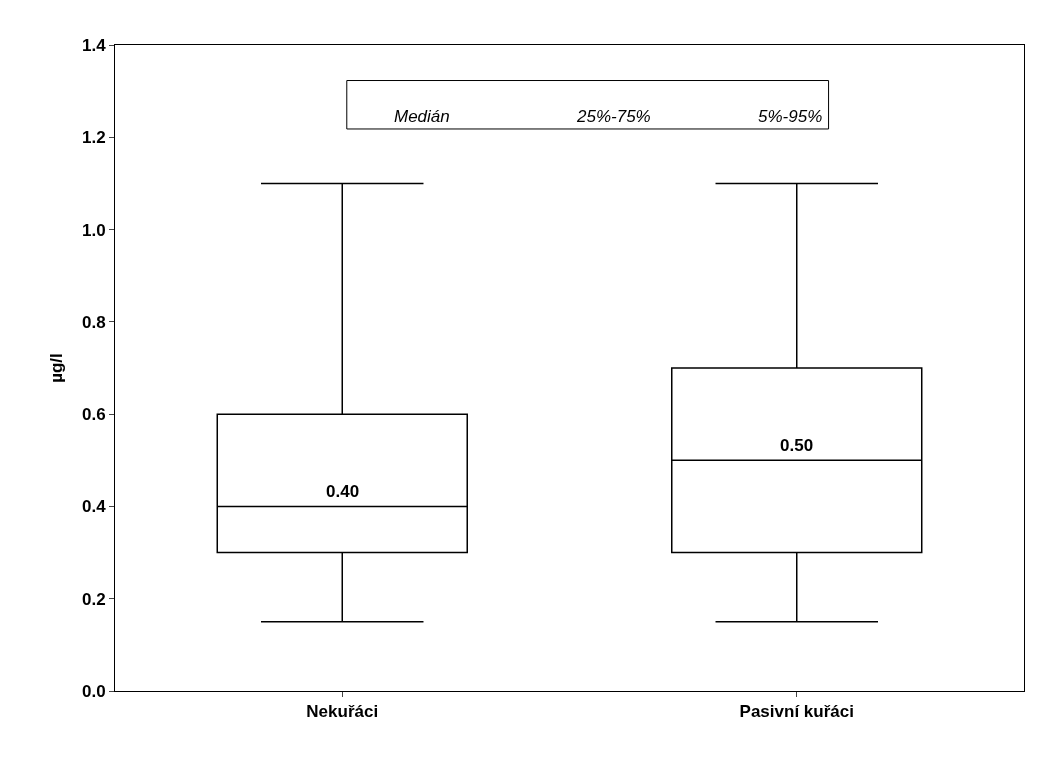 The image size is (1054, 761). Describe the element at coordinates (342, 712) in the screenshot. I see `x-tick-label: Nekuřáci` at that location.